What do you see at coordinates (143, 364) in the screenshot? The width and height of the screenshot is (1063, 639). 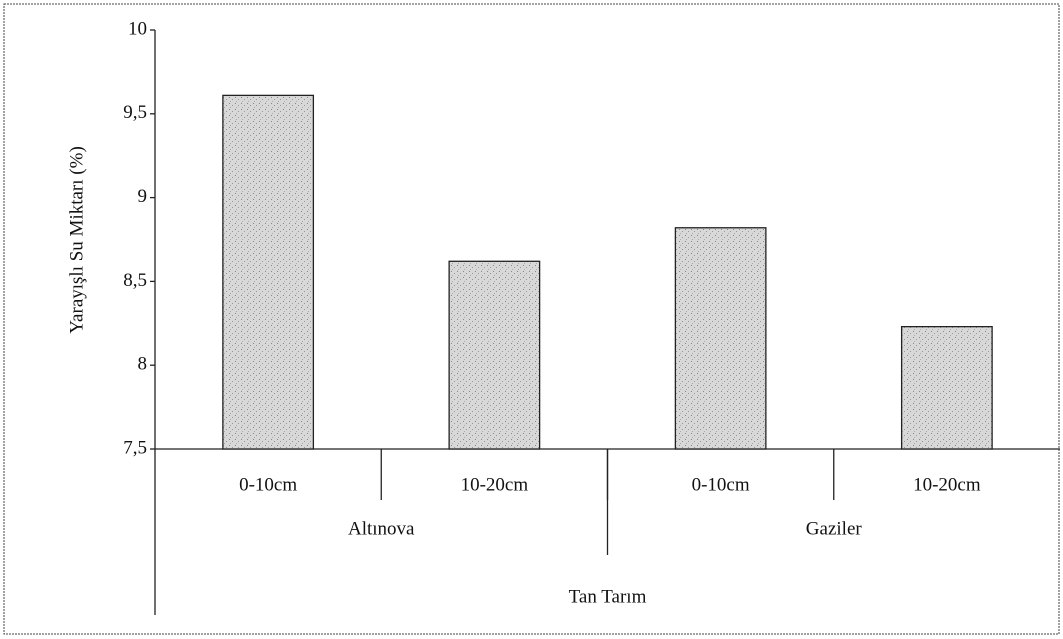 I see `y-tick-label: 8` at bounding box center [143, 364].